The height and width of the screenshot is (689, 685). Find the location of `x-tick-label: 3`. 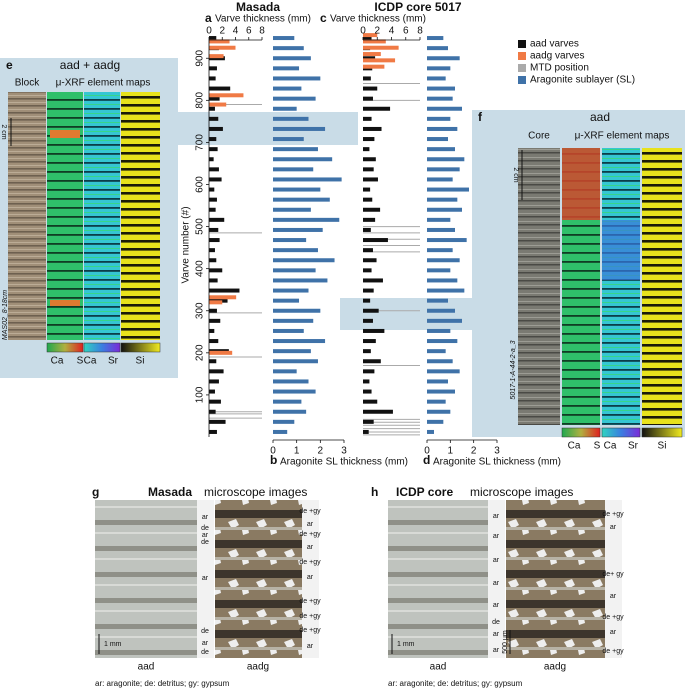

x-tick-label: 3 is located at coordinates (344, 451).